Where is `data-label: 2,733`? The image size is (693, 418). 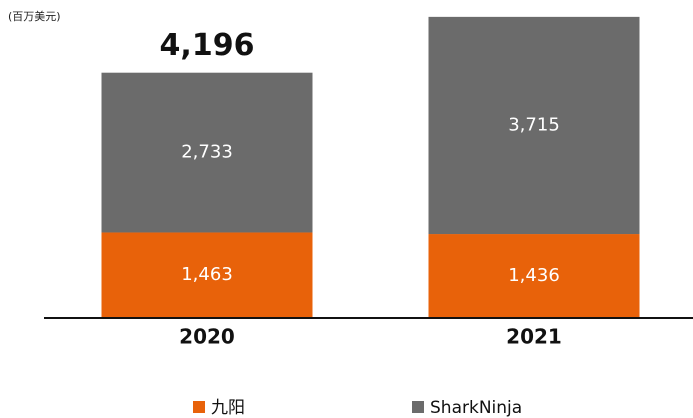 data-label: 2,733 is located at coordinates (207, 152).